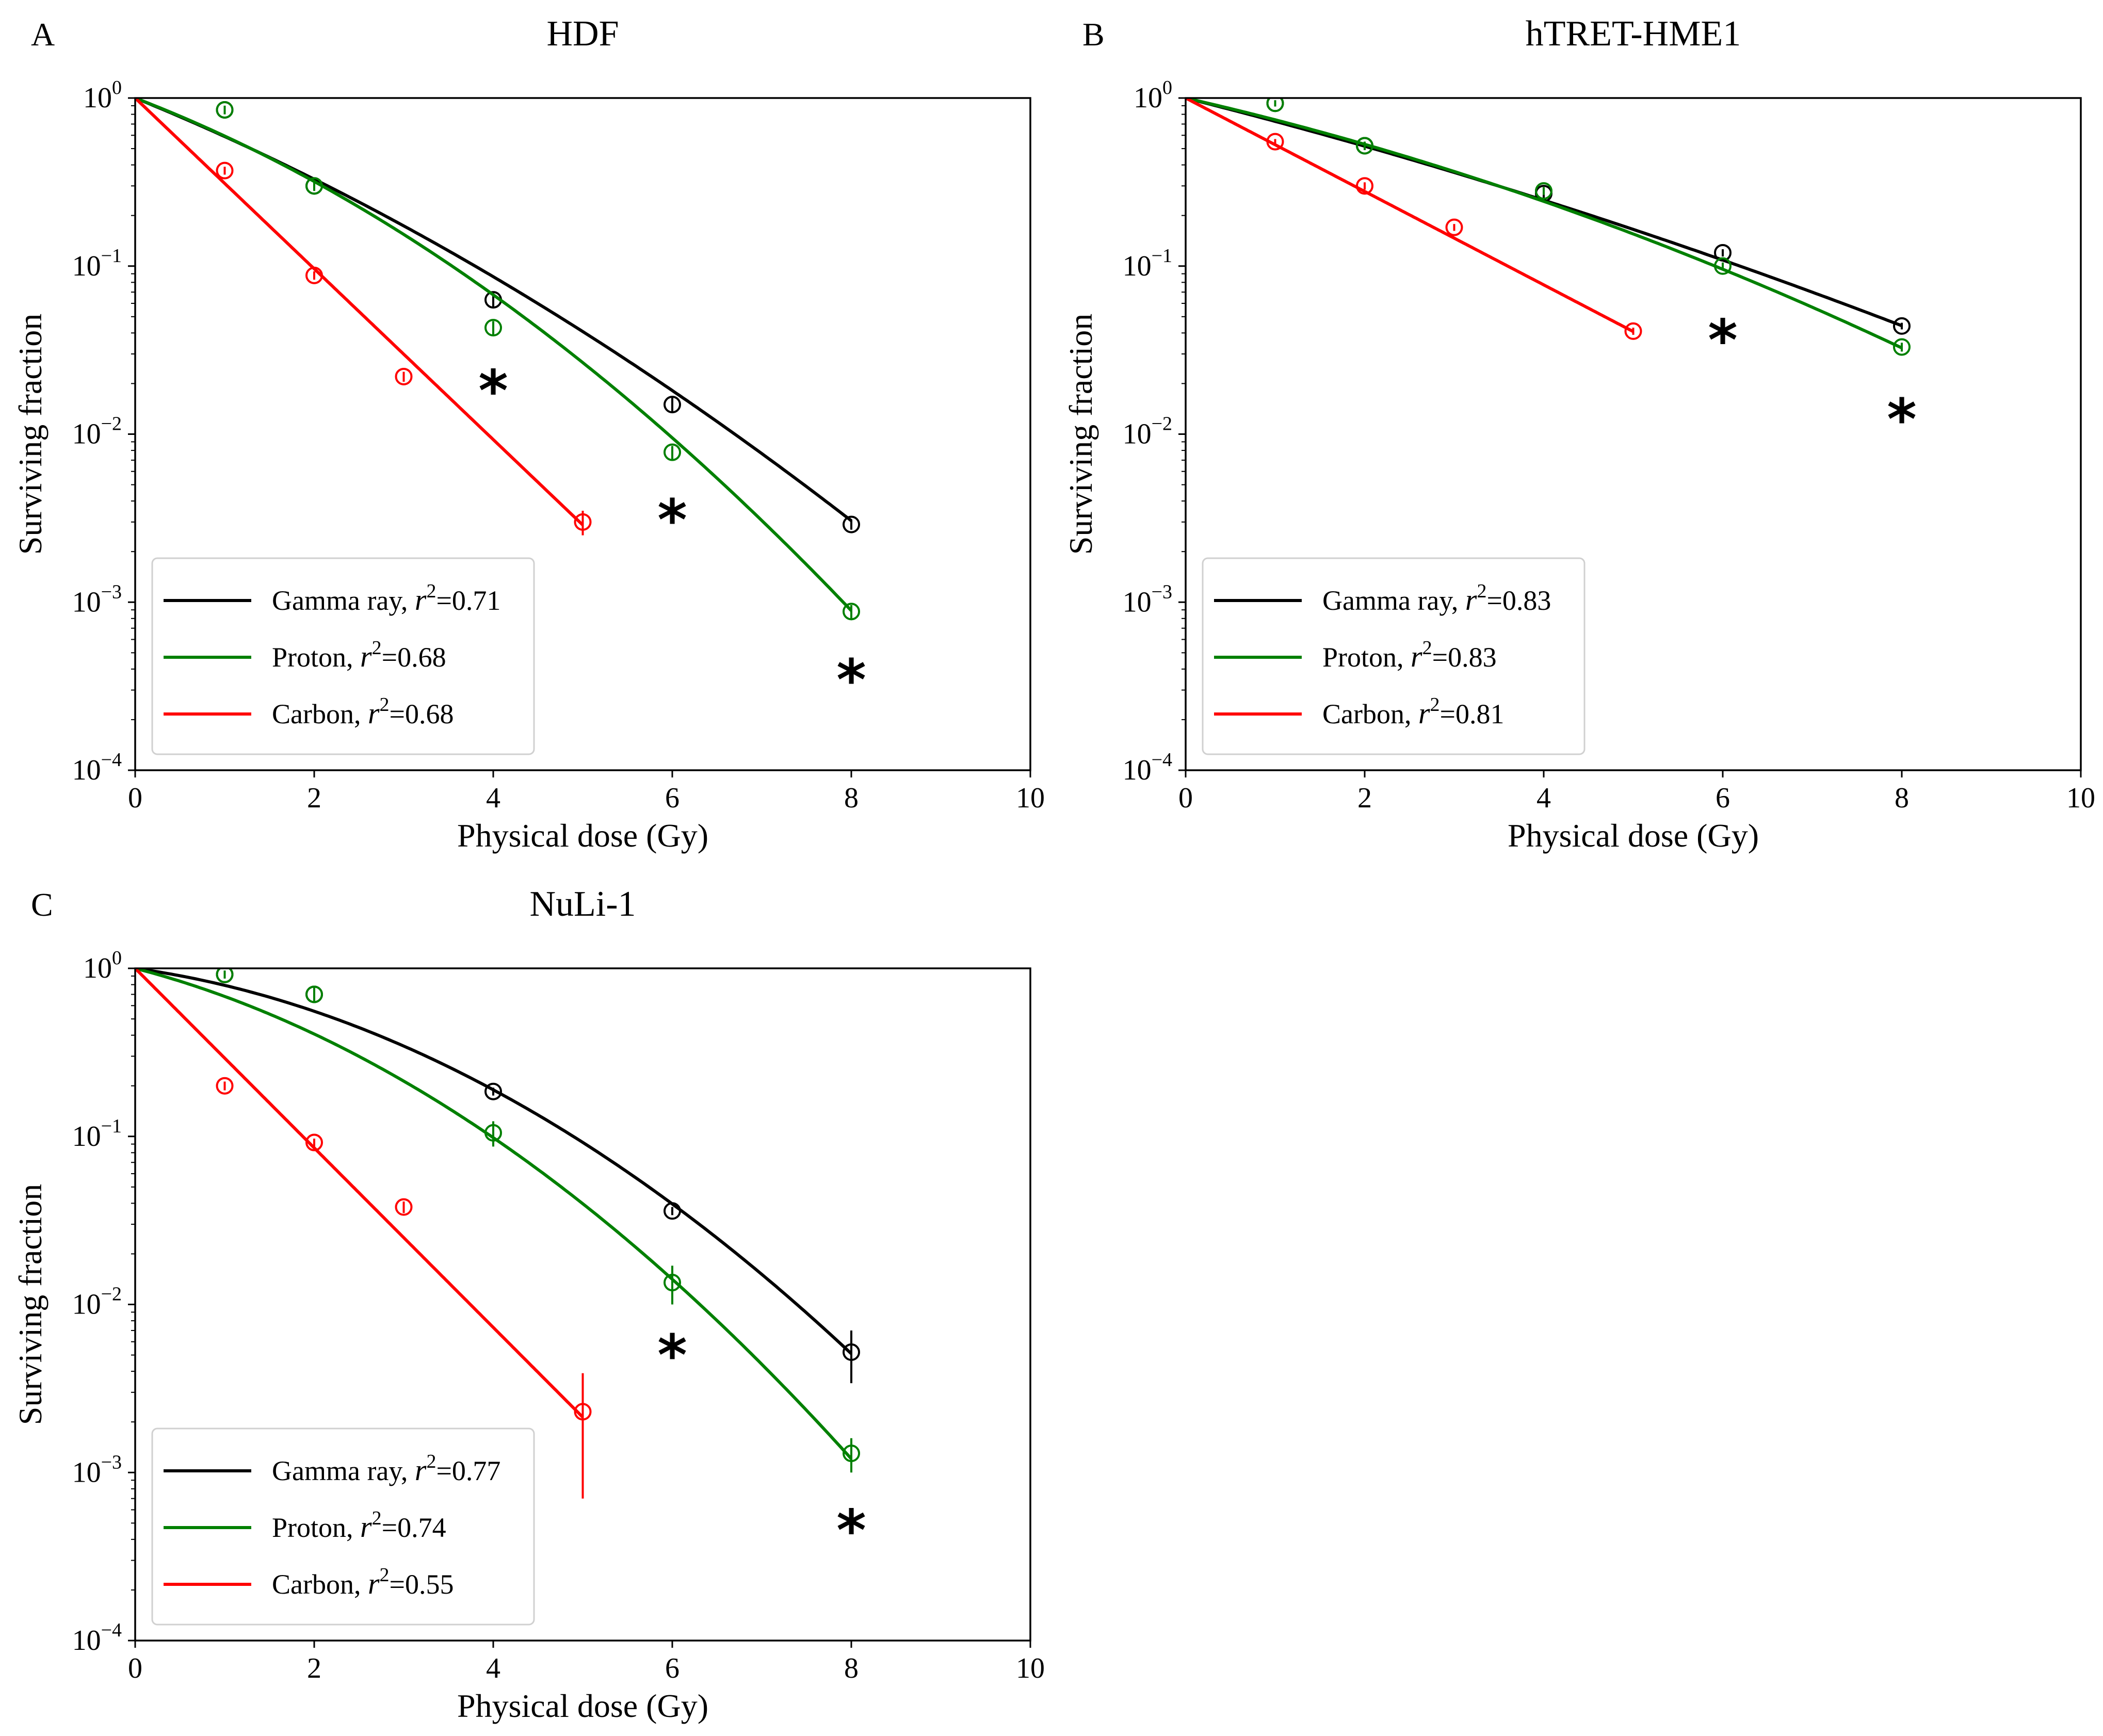  Describe the element at coordinates (42, 905) in the screenshot. I see `panel-letter: C` at that location.